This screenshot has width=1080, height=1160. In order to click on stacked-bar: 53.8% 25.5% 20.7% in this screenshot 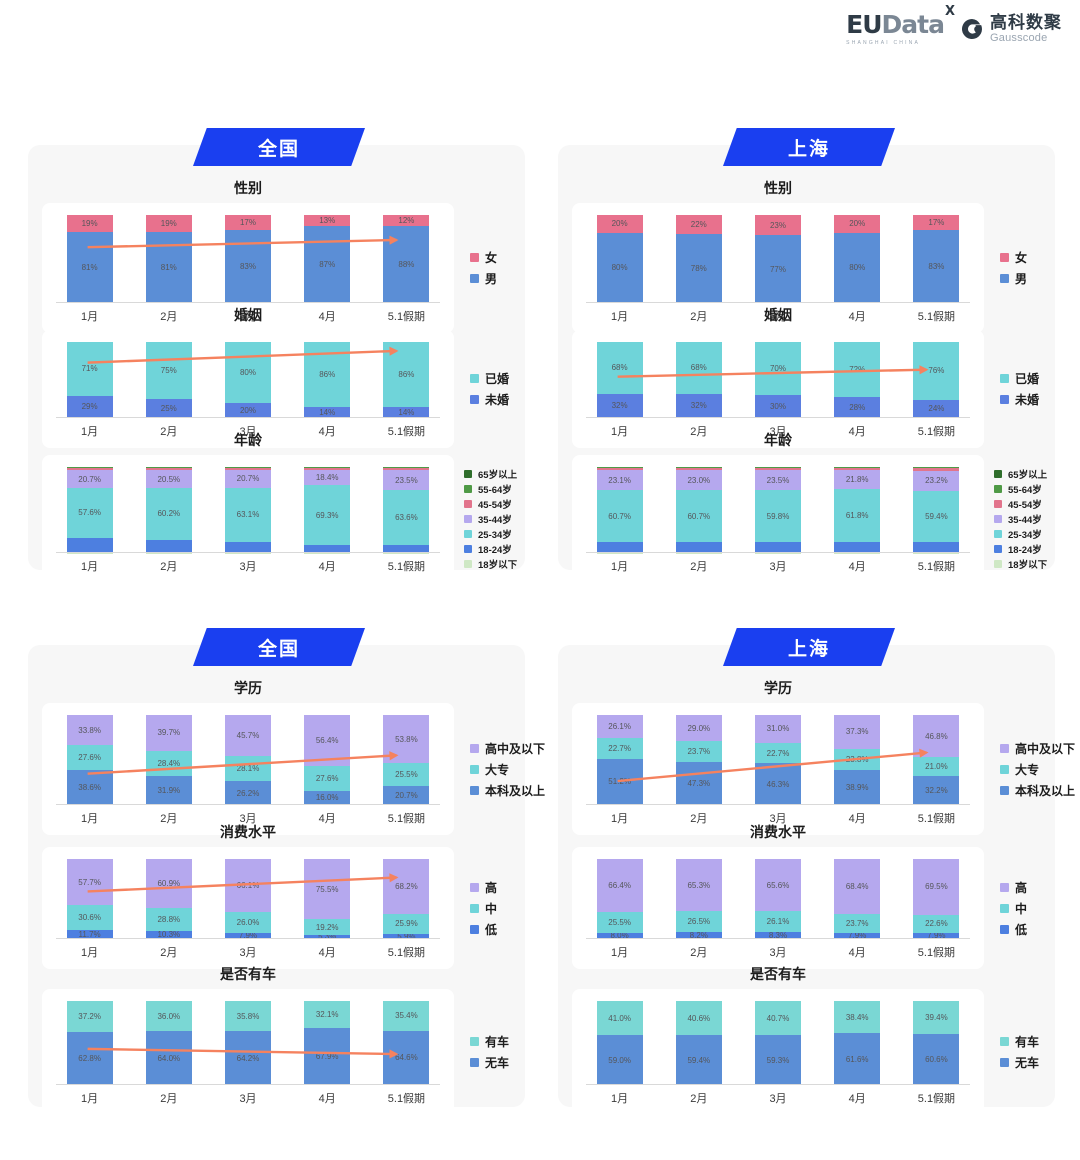, I will do `click(406, 760)`.